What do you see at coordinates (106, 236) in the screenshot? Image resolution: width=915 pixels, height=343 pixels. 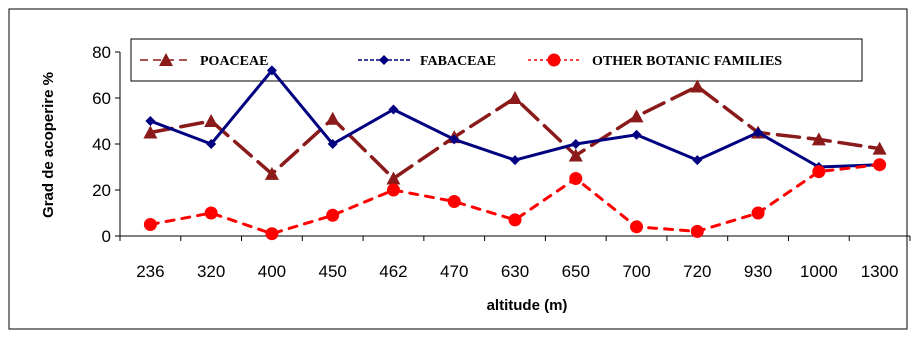 I see `y-tick-label: 0` at bounding box center [106, 236].